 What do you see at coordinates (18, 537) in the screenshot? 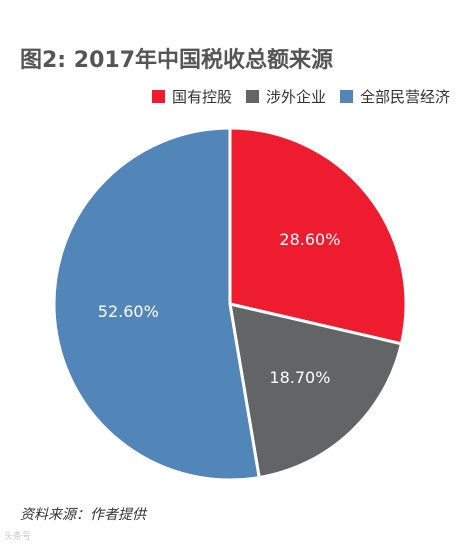
I see `watermark: 头条号` at bounding box center [18, 537].